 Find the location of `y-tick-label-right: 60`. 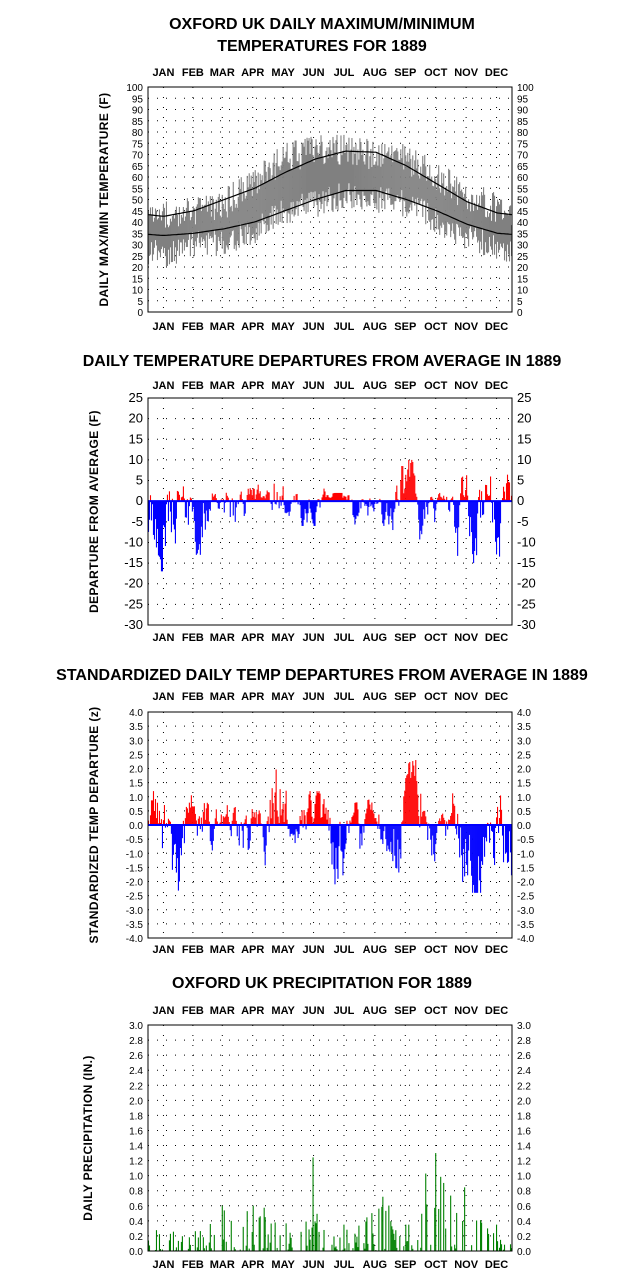

y-tick-label-right: 60 is located at coordinates (523, 178).